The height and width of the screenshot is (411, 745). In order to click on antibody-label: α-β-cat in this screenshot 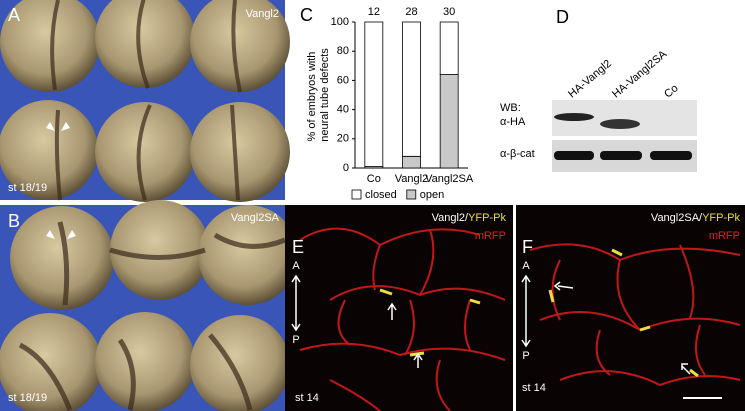, I will do `click(517, 154)`.